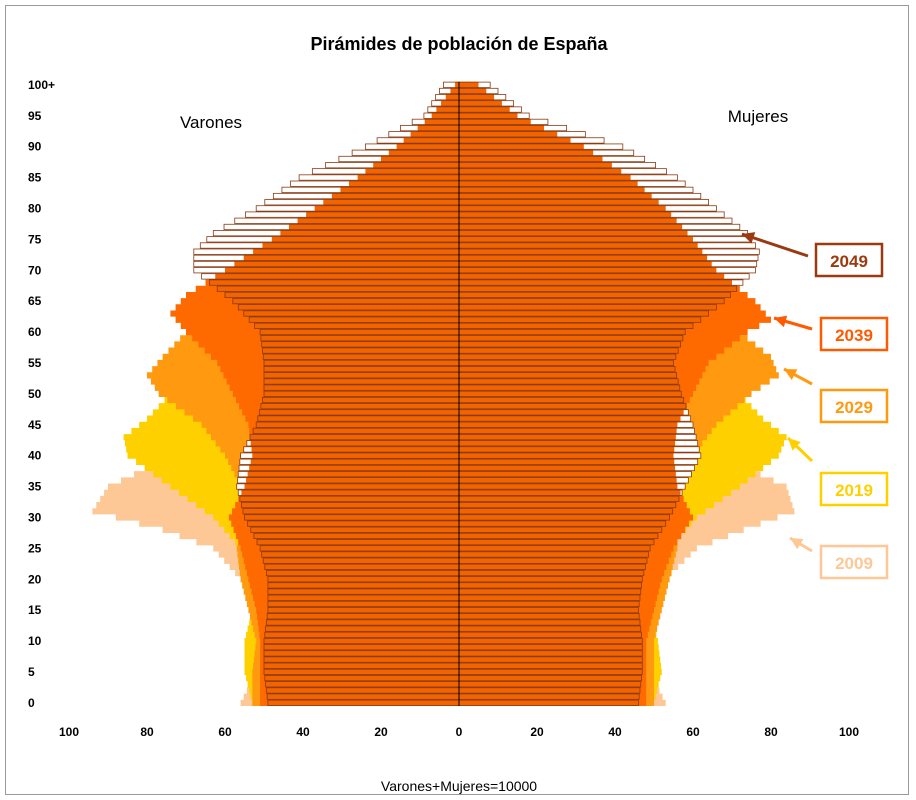 Image resolution: width=916 pixels, height=800 pixels. I want to click on bar-2049-women-22-fill, so click(552, 567).